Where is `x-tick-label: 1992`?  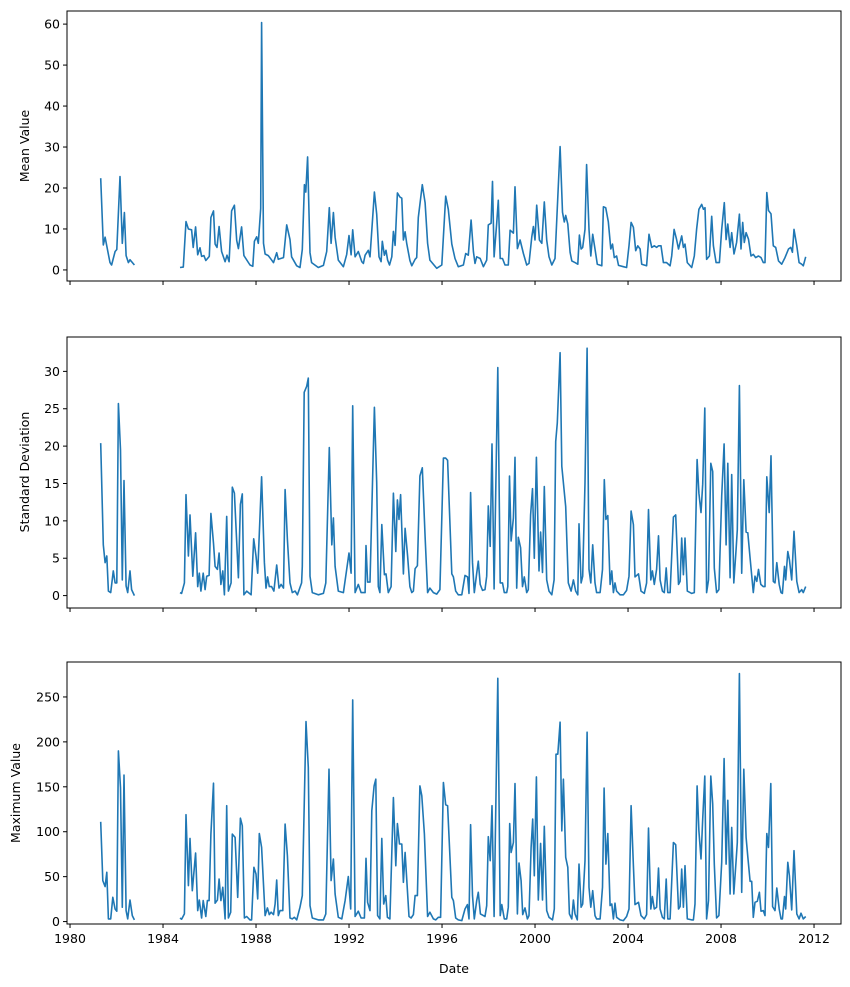
x-tick-label: 1992 is located at coordinates (349, 938).